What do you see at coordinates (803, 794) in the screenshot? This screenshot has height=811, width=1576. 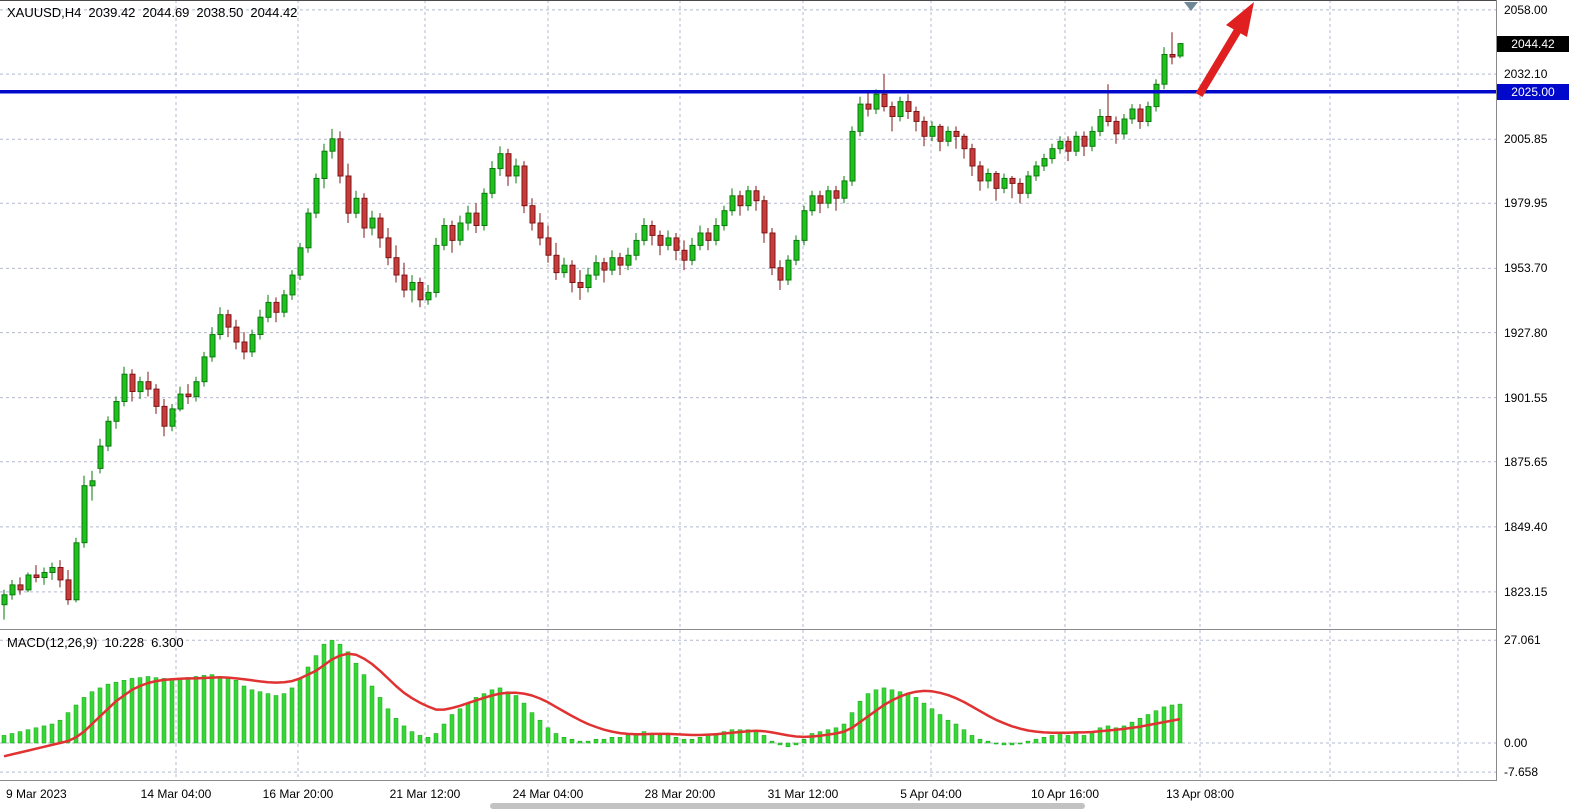 I see `time-axis-label: 31 Mar 12:00` at bounding box center [803, 794].